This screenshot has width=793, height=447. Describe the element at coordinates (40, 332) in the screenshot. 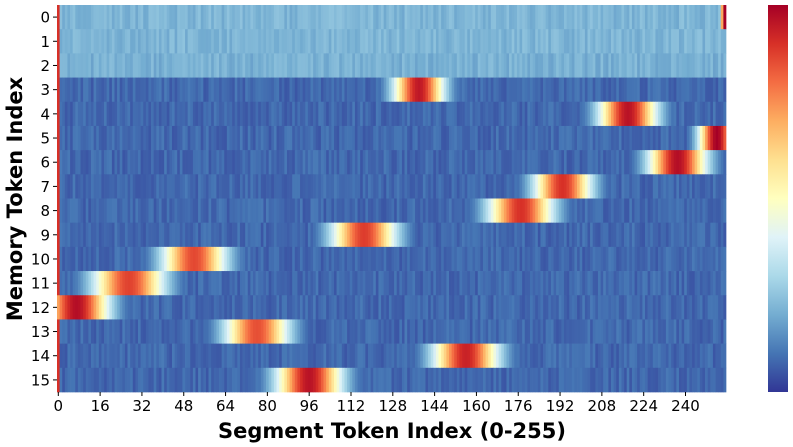

I see `y-tick-label: 13` at that location.